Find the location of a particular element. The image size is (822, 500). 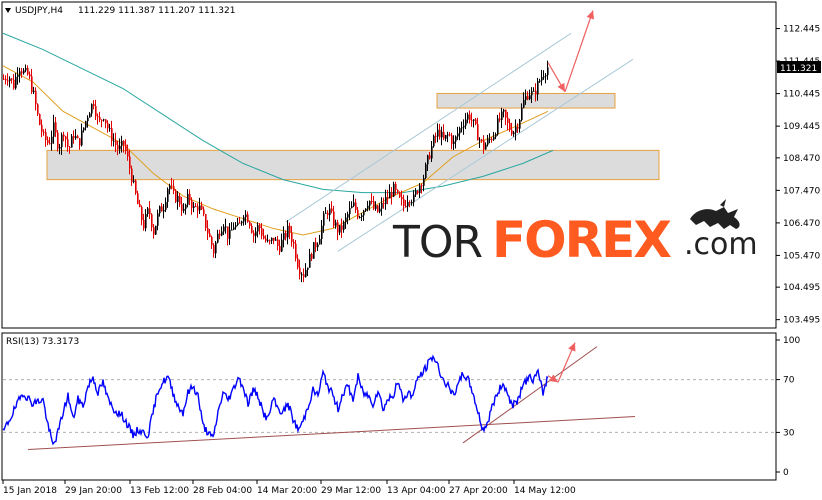

price-tag-label: 111.321 is located at coordinates (798, 69).